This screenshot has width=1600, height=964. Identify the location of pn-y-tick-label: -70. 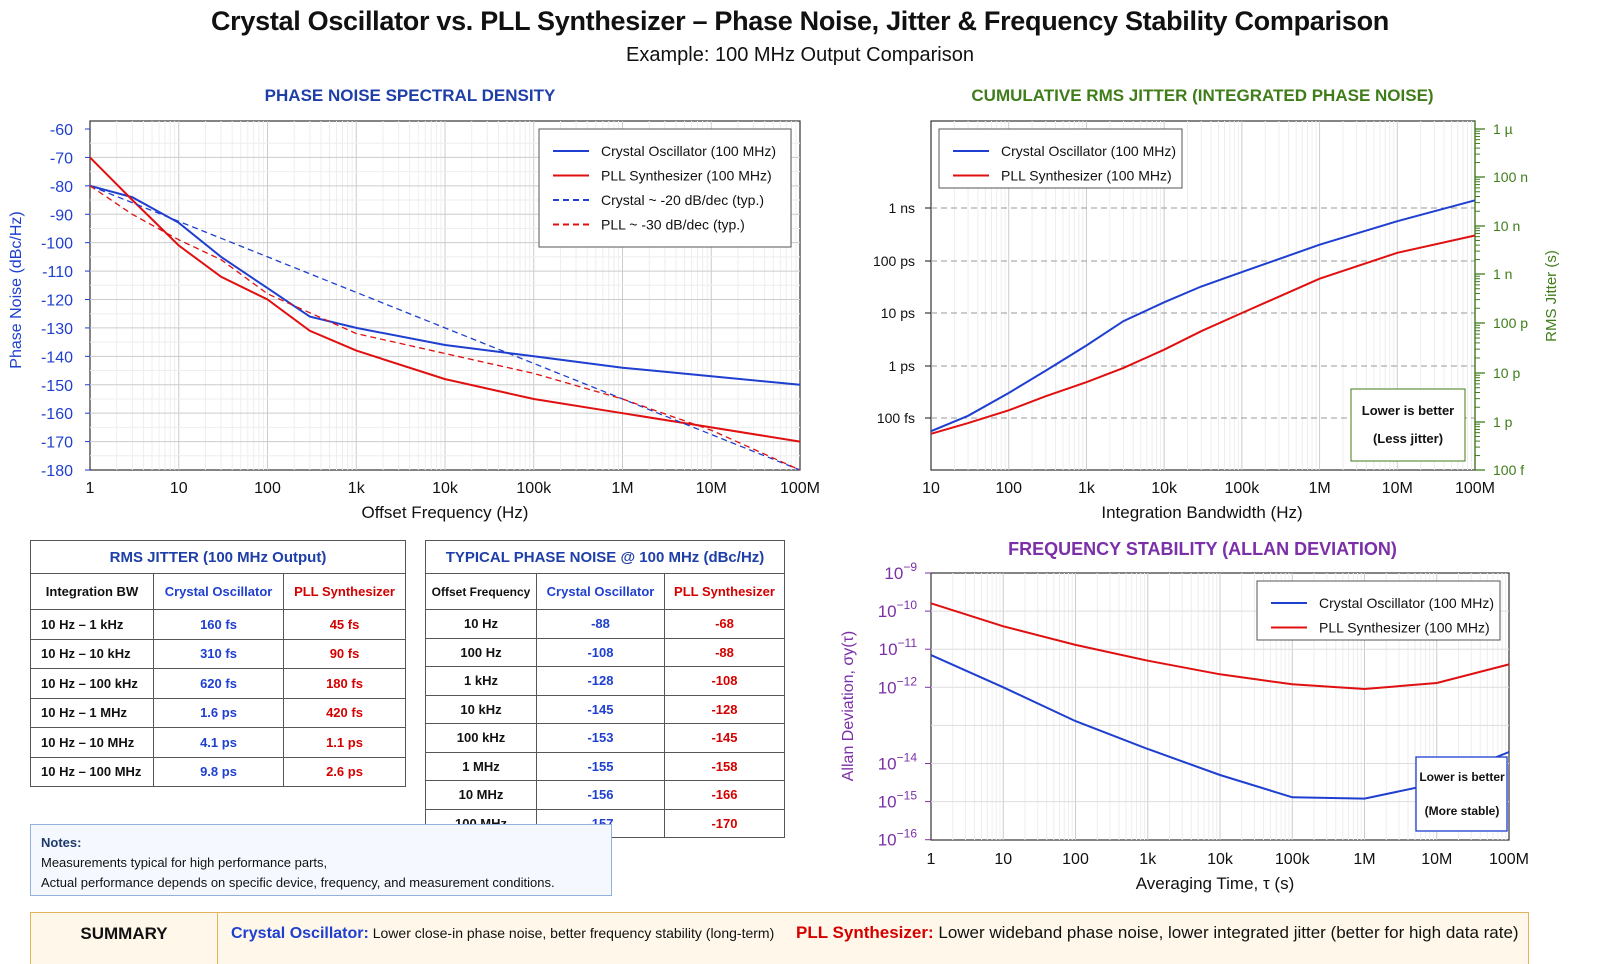
(61, 158).